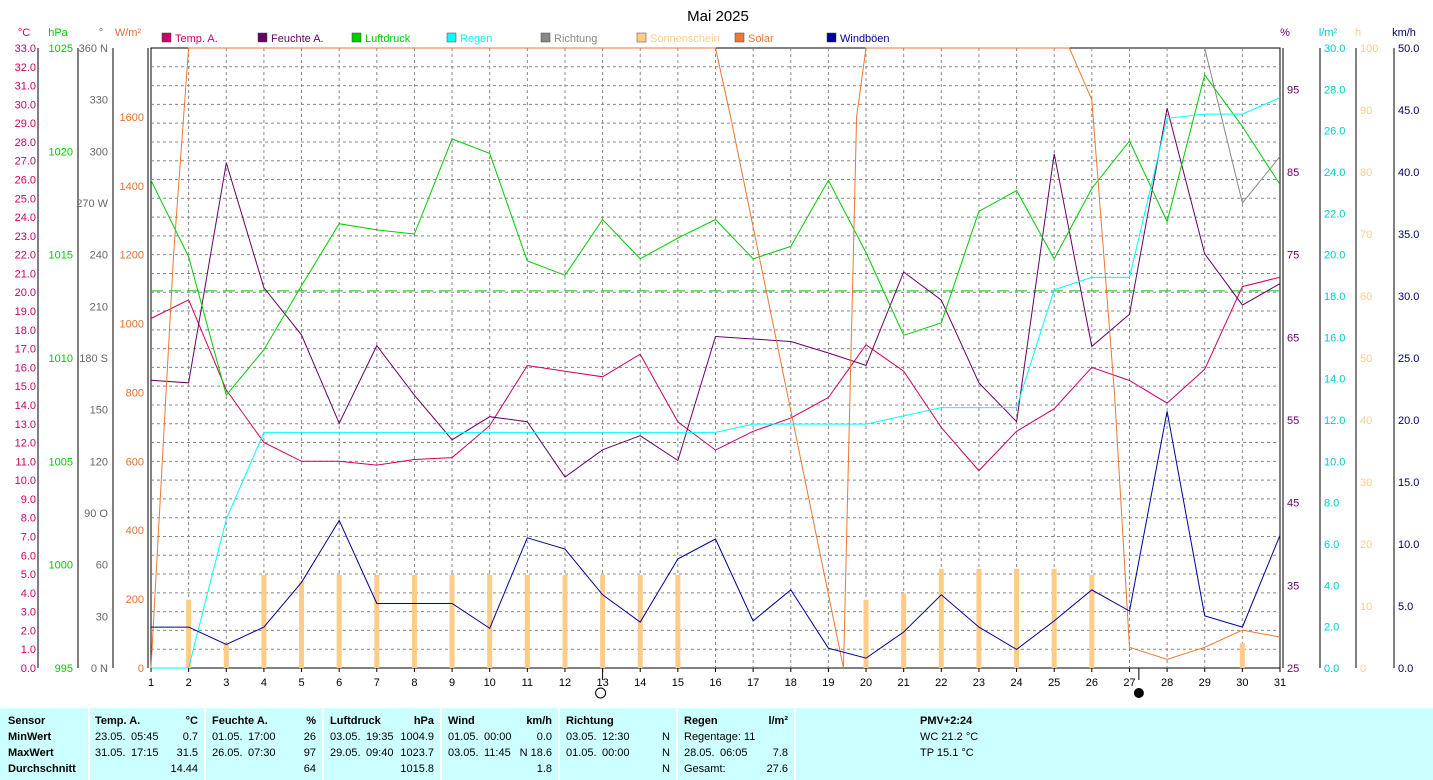 This screenshot has width=1433, height=780. Describe the element at coordinates (1331, 586) in the screenshot. I see `rain-tick-label: 4.0` at that location.